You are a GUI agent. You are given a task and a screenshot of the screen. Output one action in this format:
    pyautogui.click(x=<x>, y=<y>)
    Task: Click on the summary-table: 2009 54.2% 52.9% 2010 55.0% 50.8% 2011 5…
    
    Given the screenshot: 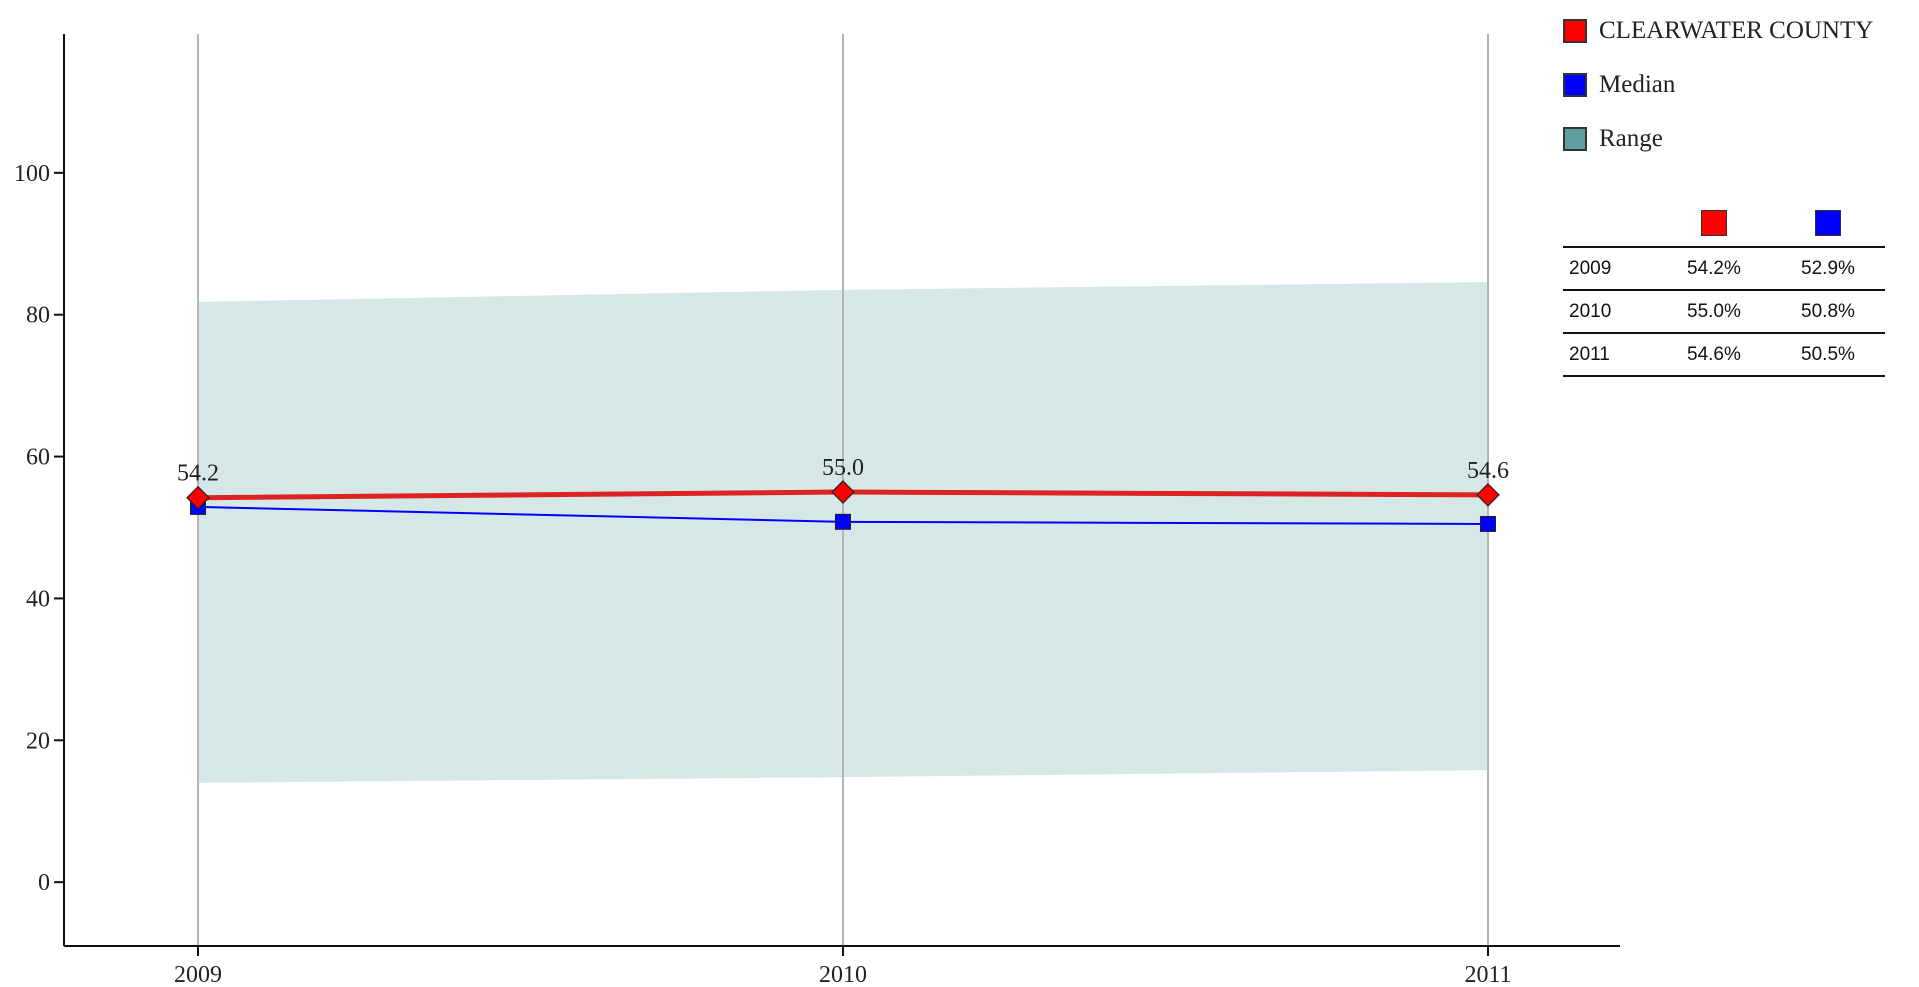 What is the action you would take?
    pyautogui.click(x=1724, y=288)
    